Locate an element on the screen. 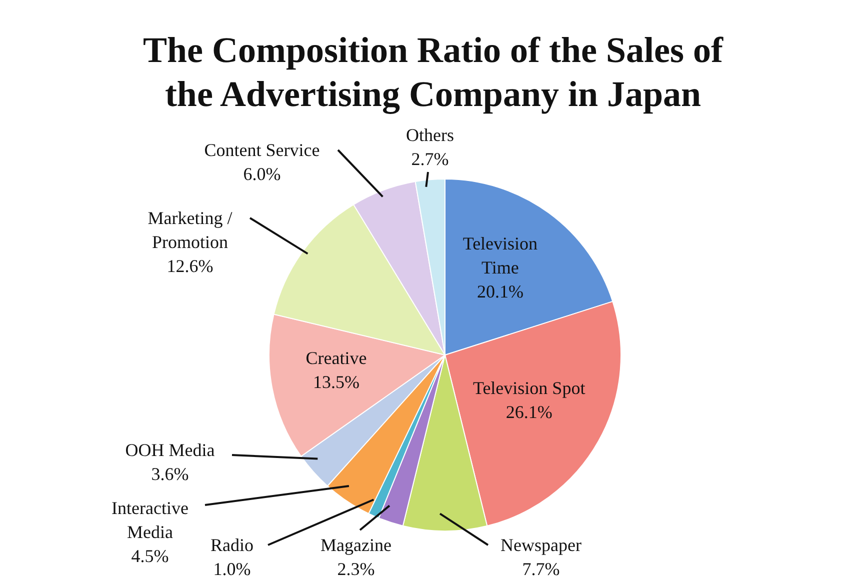 This screenshot has height=584, width=867. data-label: 3.6% is located at coordinates (170, 474).